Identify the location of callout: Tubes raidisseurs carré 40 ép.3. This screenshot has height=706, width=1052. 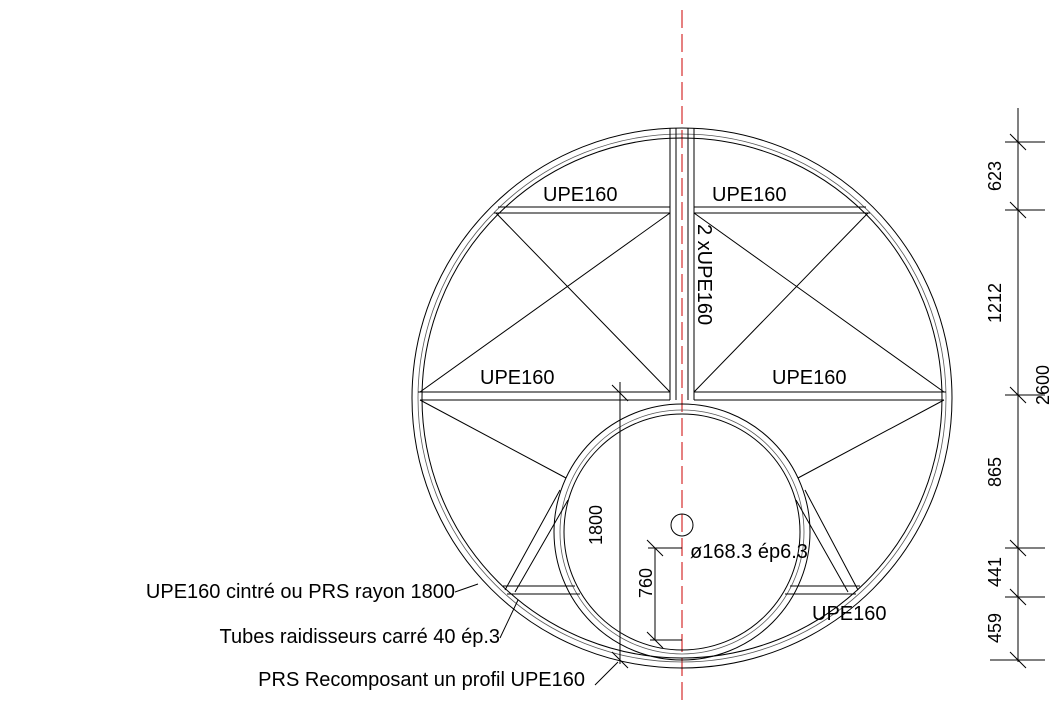
(359, 637).